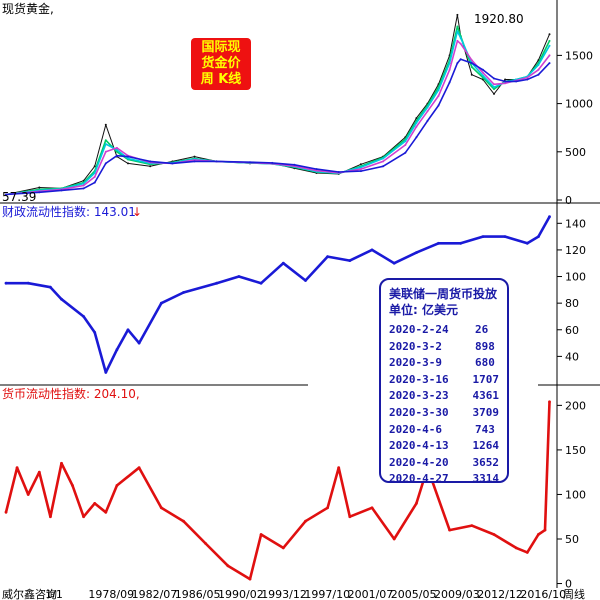 The width and height of the screenshot is (600, 600). Describe the element at coordinates (28, 8) in the screenshot. I see `gold-title: 现货黄金,` at that location.